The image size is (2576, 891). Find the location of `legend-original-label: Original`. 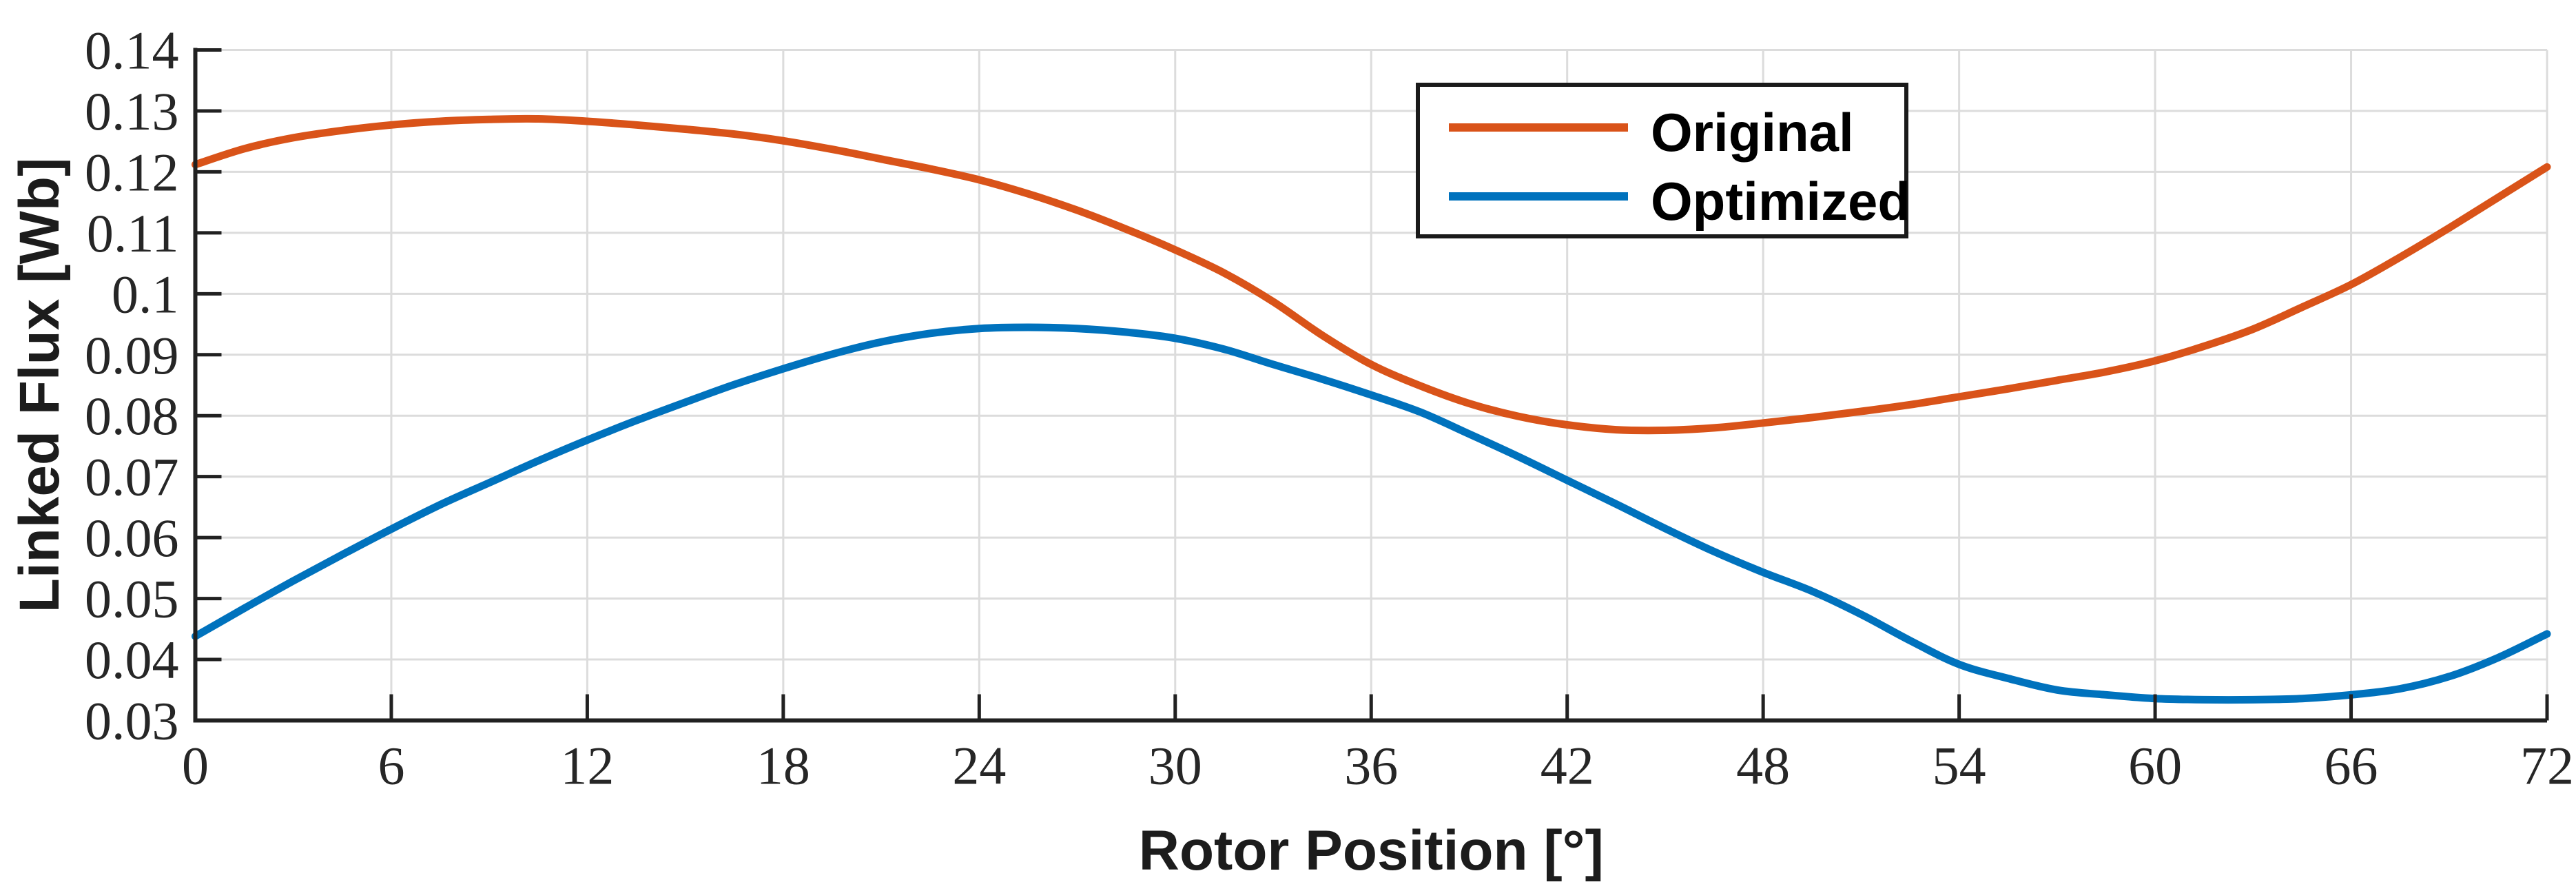

legend-original-label: Original is located at coordinates (1752, 132).